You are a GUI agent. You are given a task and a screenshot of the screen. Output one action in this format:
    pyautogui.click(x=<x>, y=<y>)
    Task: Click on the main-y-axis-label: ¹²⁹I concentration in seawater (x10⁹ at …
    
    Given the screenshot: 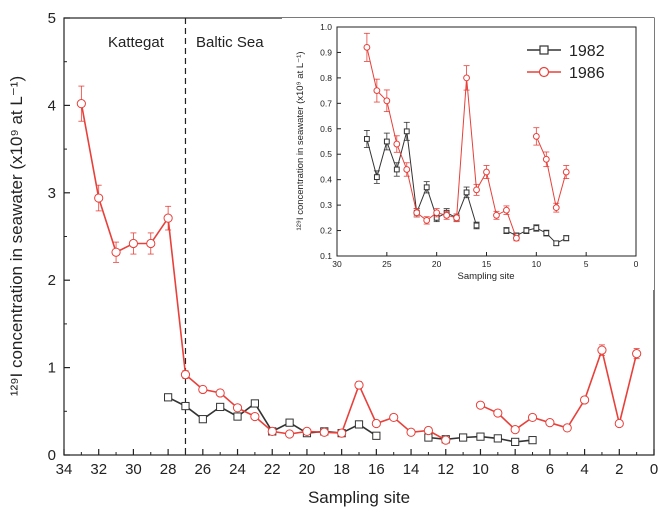 What is the action you would take?
    pyautogui.click(x=16, y=236)
    